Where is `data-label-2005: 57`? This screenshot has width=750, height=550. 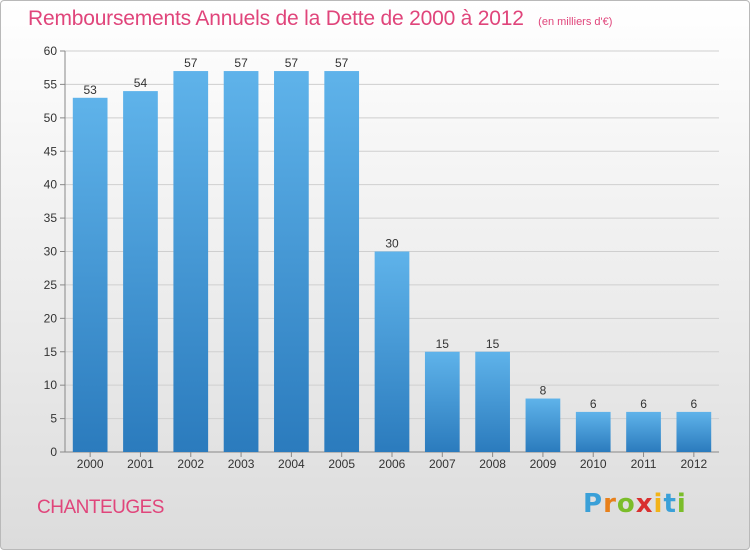
data-label-2005: 57 is located at coordinates (342, 63).